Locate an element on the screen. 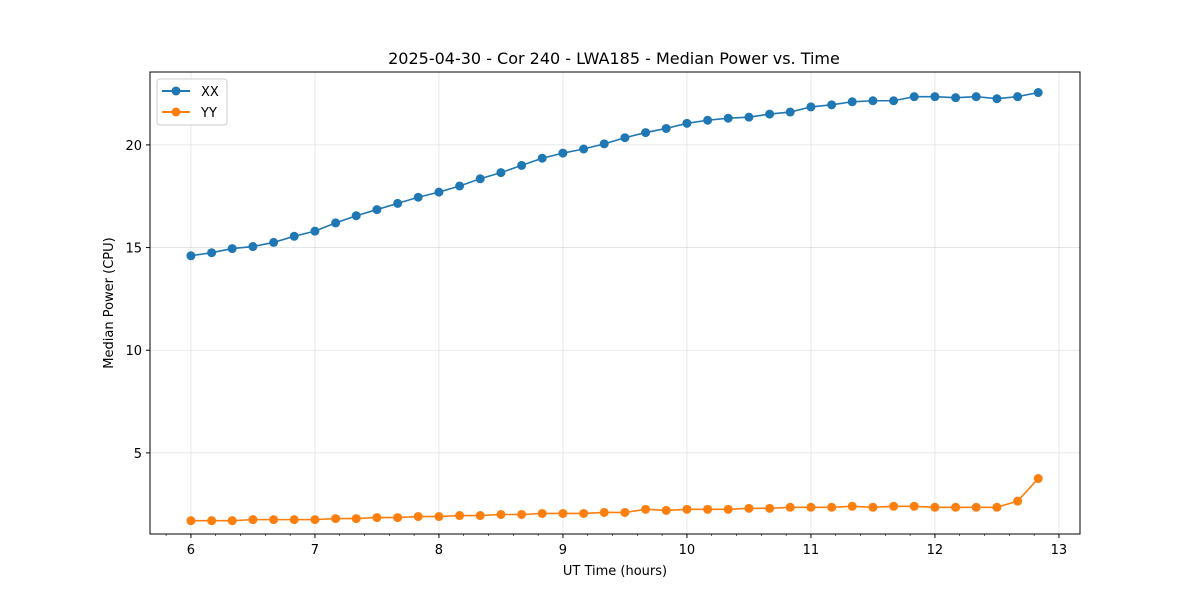  legend-marker-yy is located at coordinates (176, 112).